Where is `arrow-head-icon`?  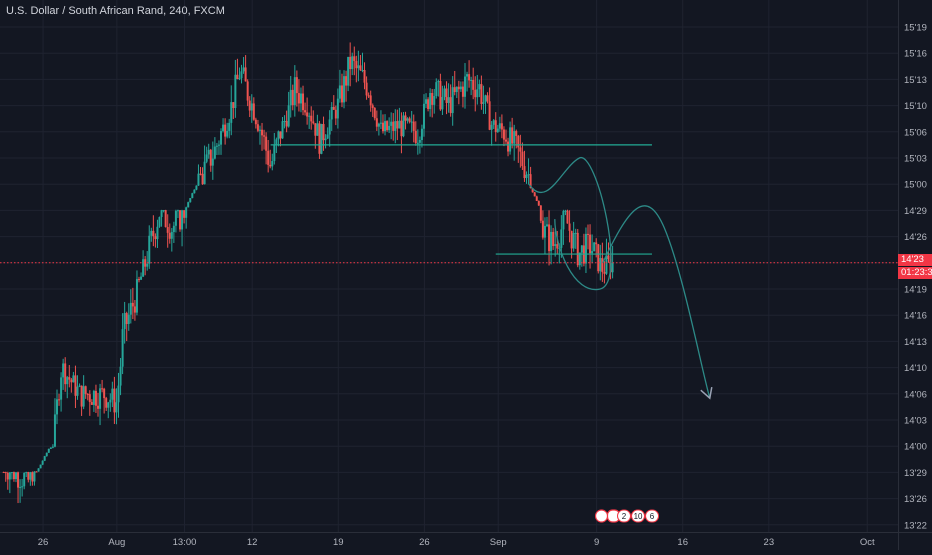 arrow-head-icon is located at coordinates (706, 393).